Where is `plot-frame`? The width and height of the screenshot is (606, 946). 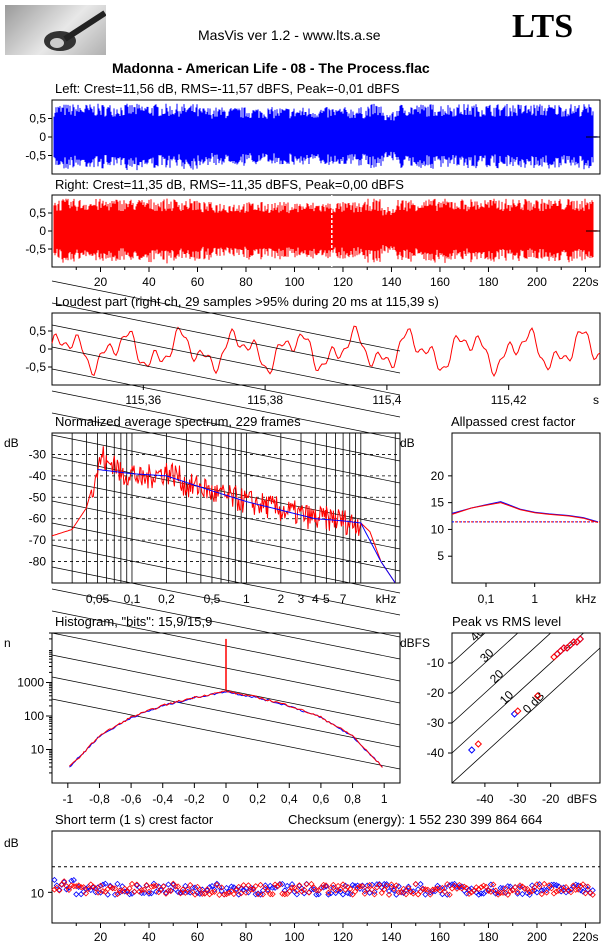
plot-frame is located at coordinates (226, 508).